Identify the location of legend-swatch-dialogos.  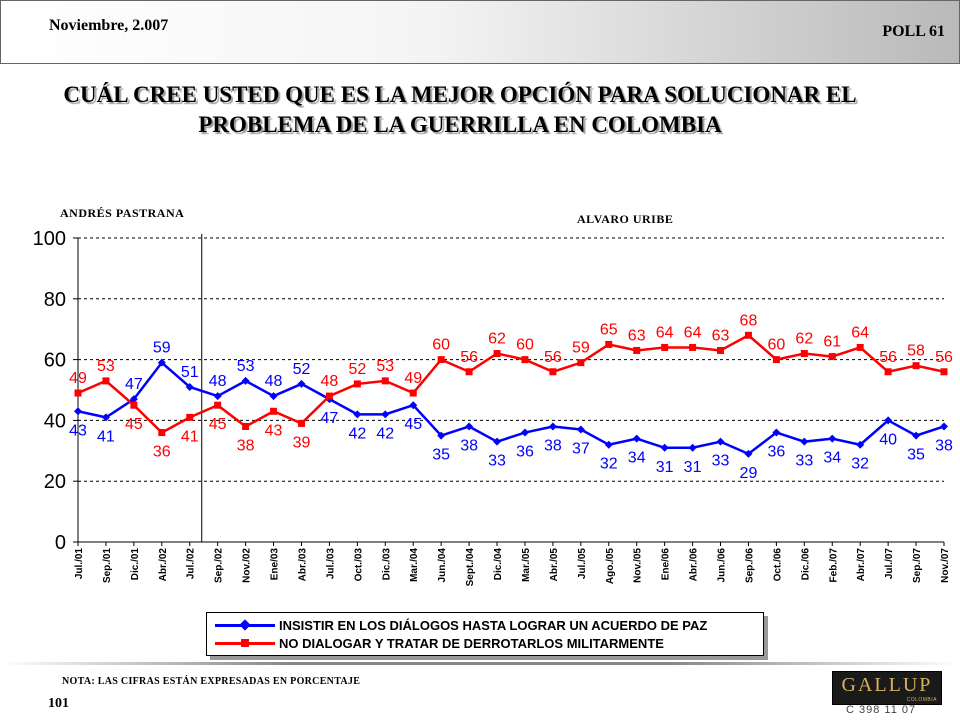
(245, 624).